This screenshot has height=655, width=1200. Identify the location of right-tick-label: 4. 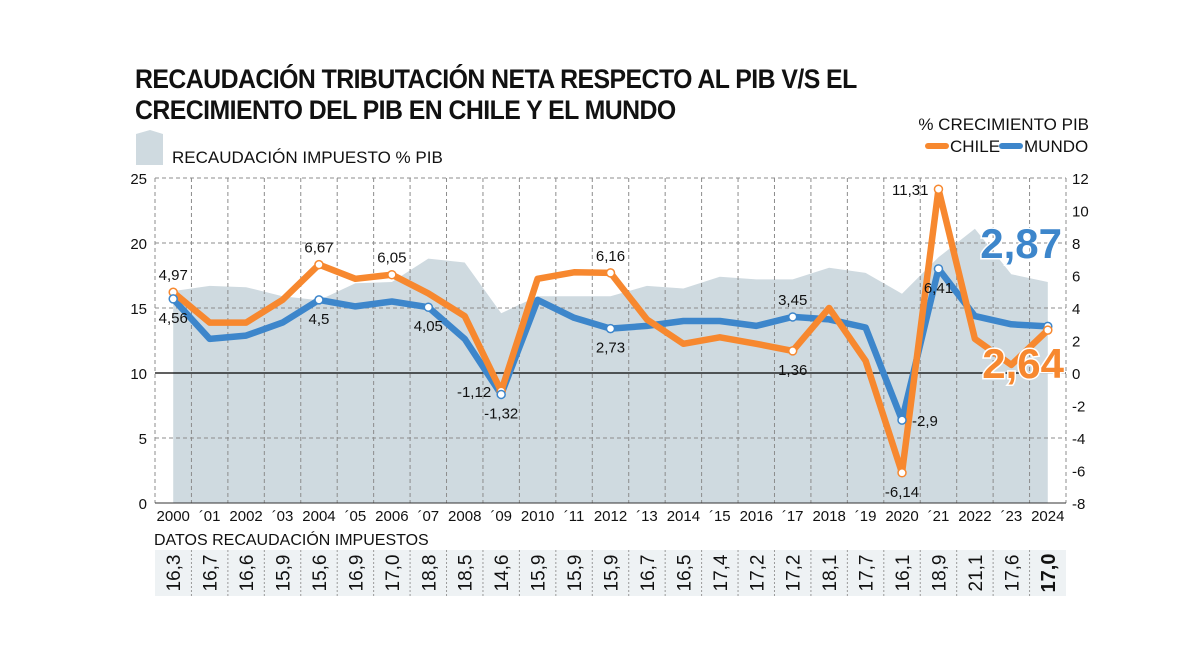
(1076, 309).